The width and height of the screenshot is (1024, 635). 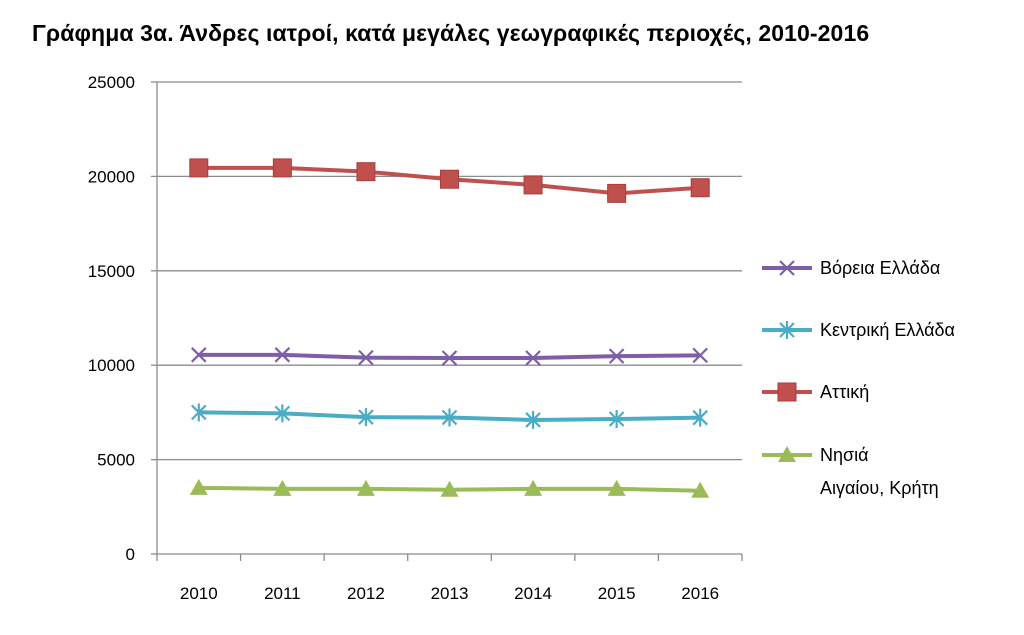 I want to click on series-triangle, so click(x=449, y=488).